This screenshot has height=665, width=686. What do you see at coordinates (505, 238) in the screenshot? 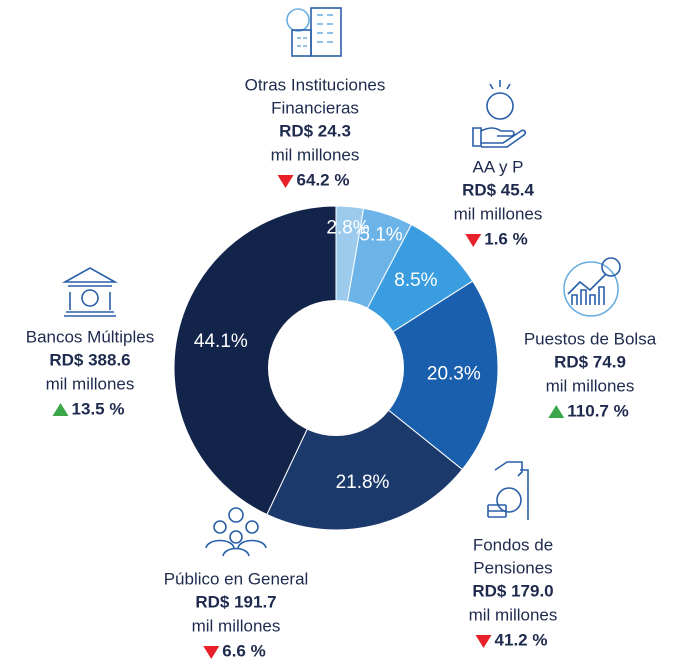
I see `change: 1.6 %` at bounding box center [505, 238].